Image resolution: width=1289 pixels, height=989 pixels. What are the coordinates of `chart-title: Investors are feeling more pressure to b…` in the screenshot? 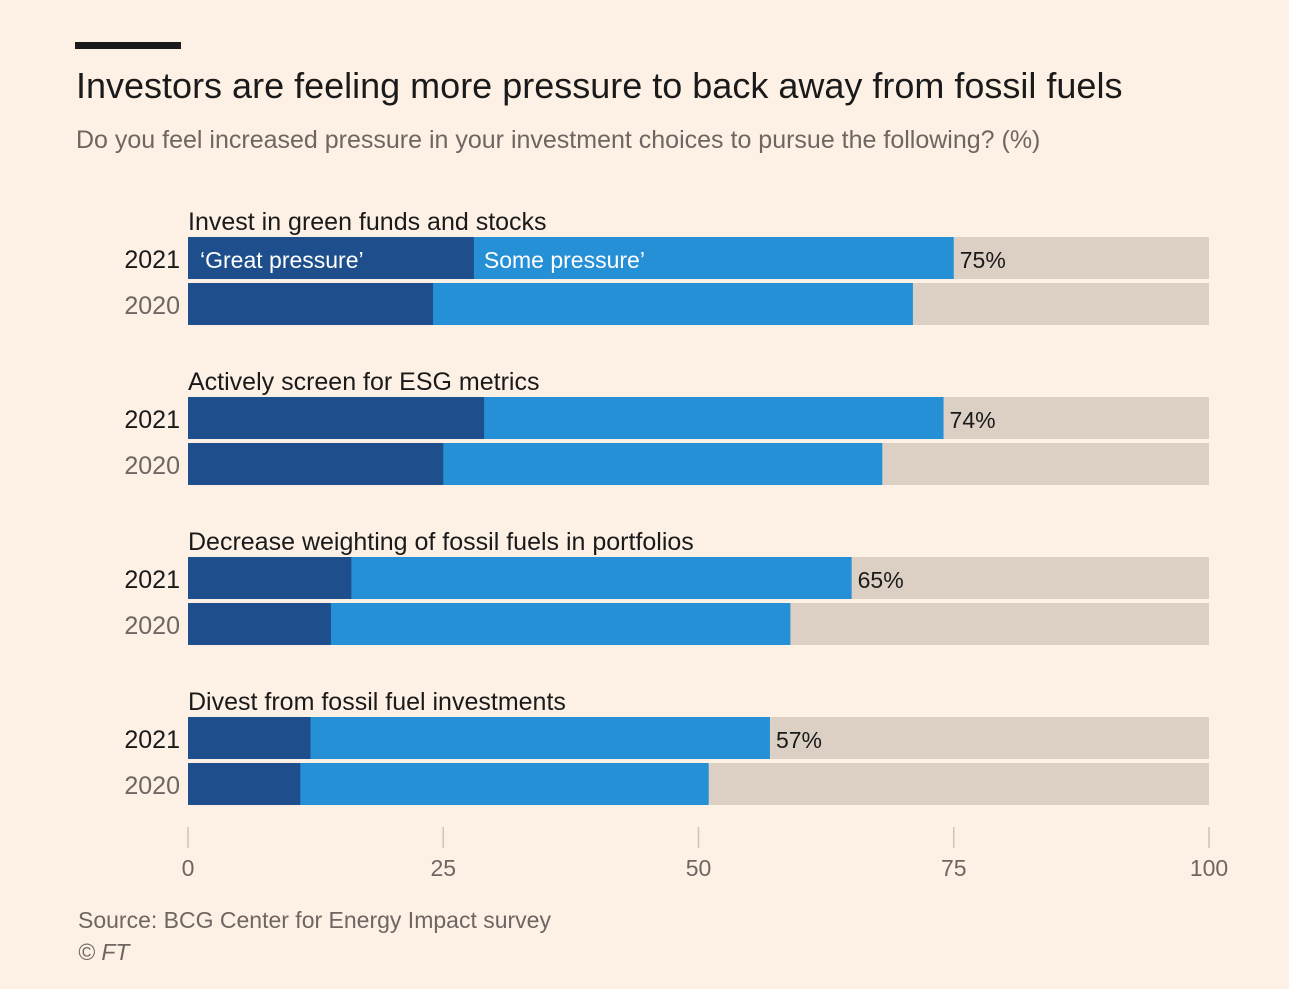 It's located at (599, 85).